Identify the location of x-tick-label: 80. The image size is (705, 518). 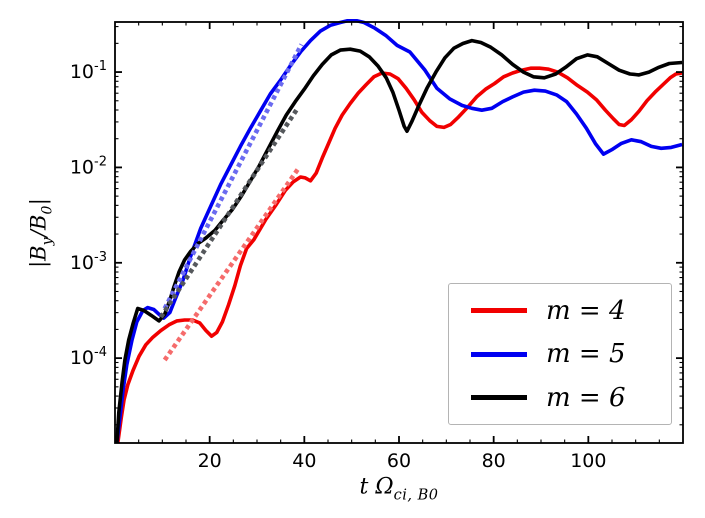
(494, 461).